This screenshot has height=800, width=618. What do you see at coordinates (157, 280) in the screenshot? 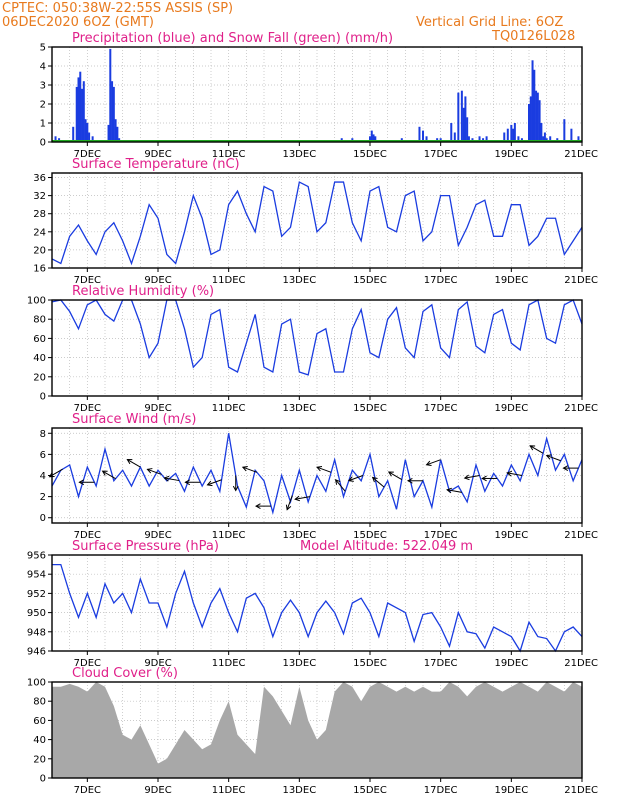
I see `x-date-label: 9DEC` at bounding box center [157, 280].